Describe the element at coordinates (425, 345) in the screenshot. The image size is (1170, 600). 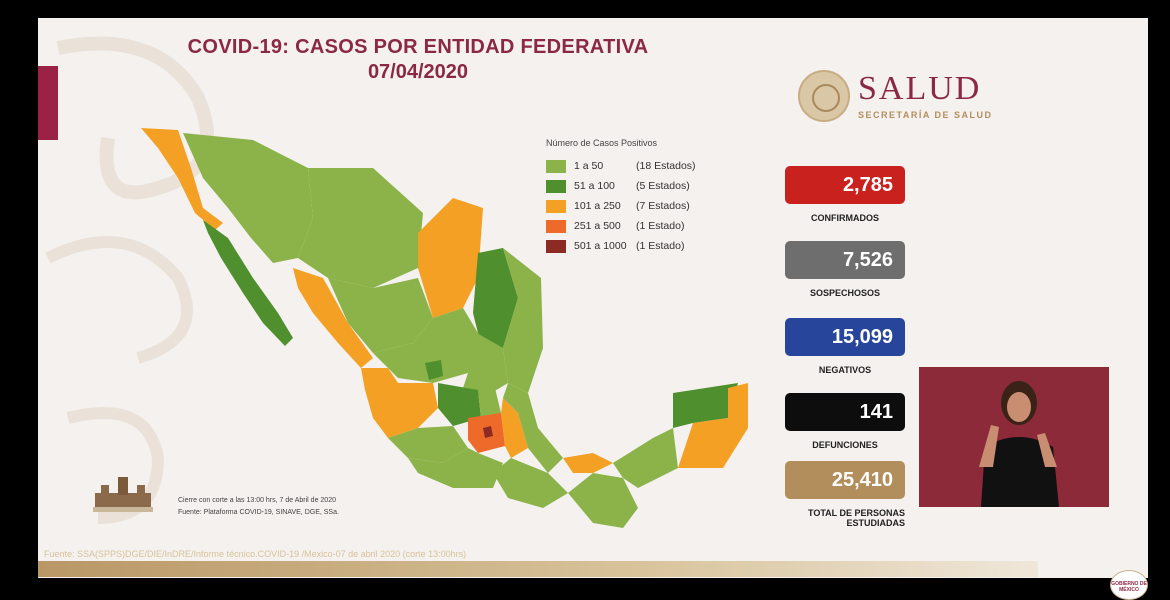
I see `state-zacatecas` at that location.